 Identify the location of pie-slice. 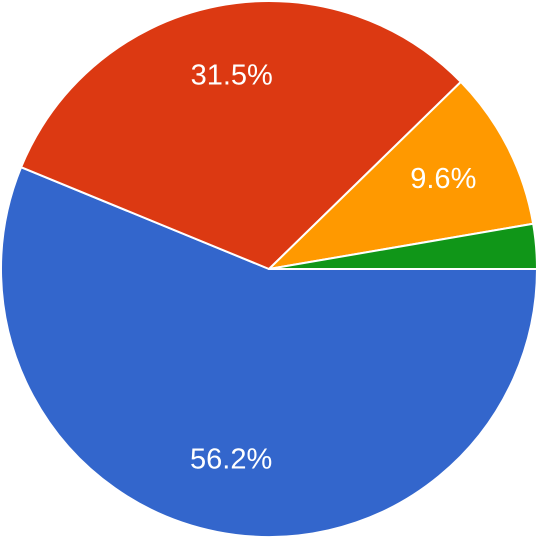
(403, 246).